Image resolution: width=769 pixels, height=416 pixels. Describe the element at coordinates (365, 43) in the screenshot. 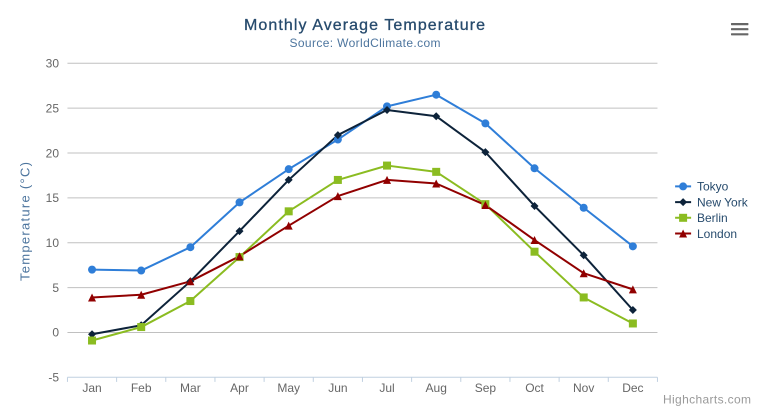

I see `svg-text: Source: WorldClimate.com` at that location.